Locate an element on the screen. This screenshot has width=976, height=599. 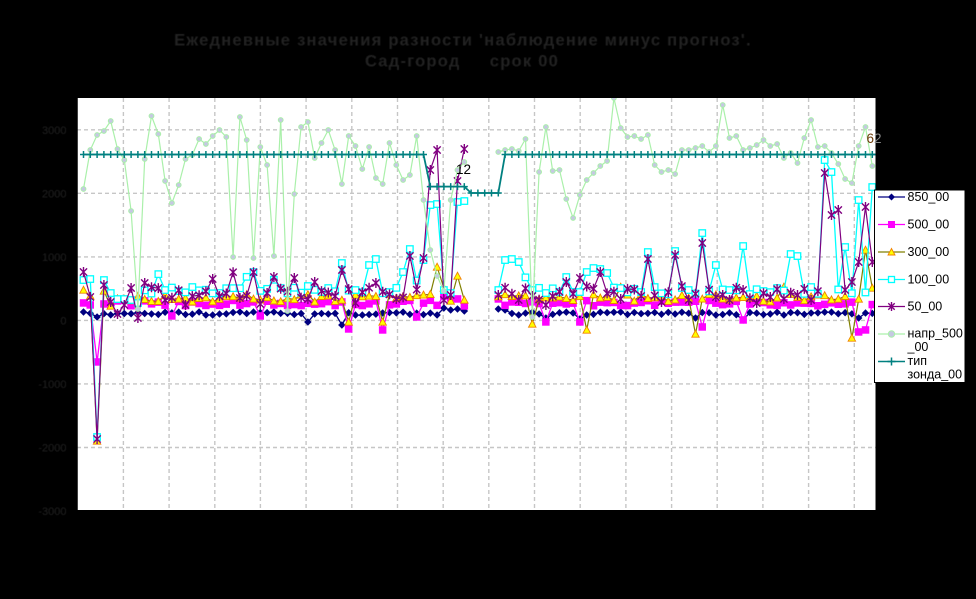
svg-text: -1000 is located at coordinates (52, 385).